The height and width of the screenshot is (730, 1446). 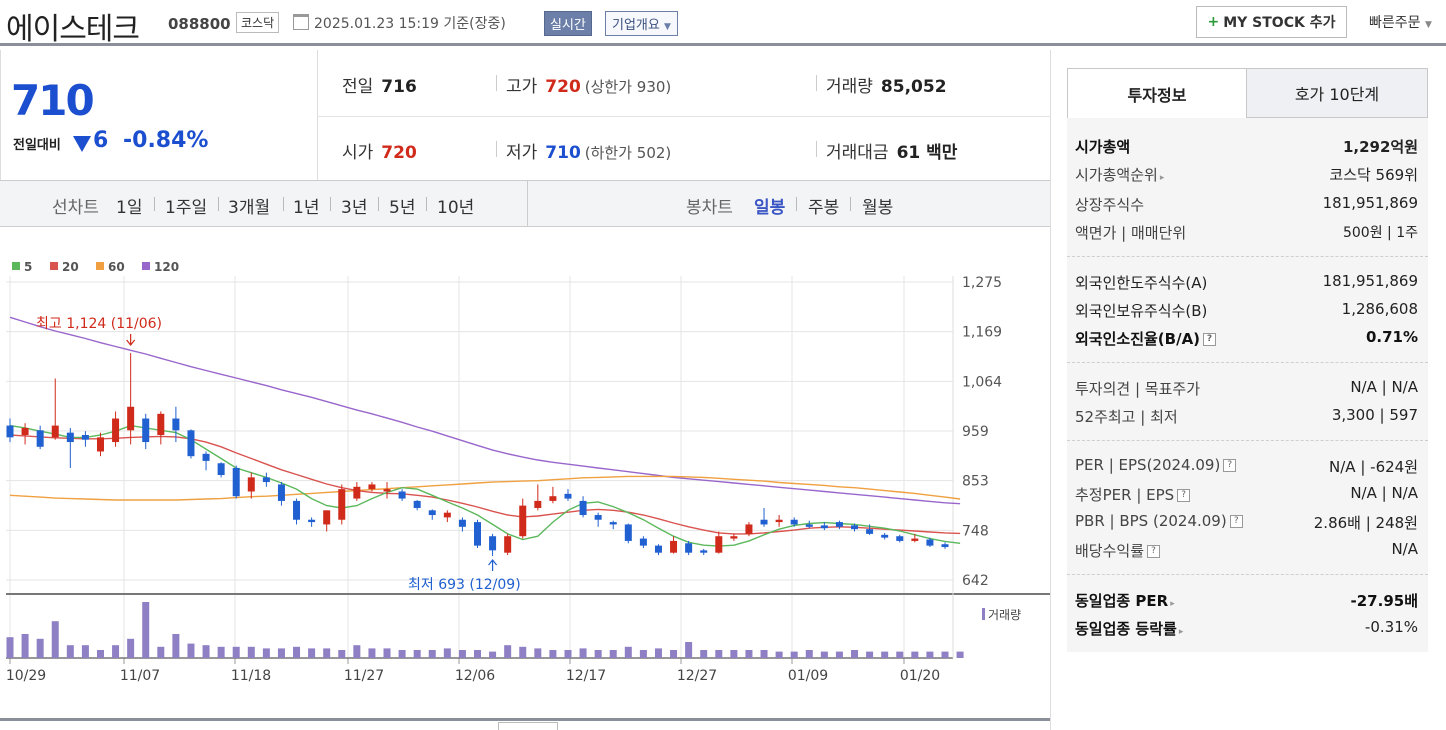 I want to click on chart-bottom-border, so click(x=525, y=719).